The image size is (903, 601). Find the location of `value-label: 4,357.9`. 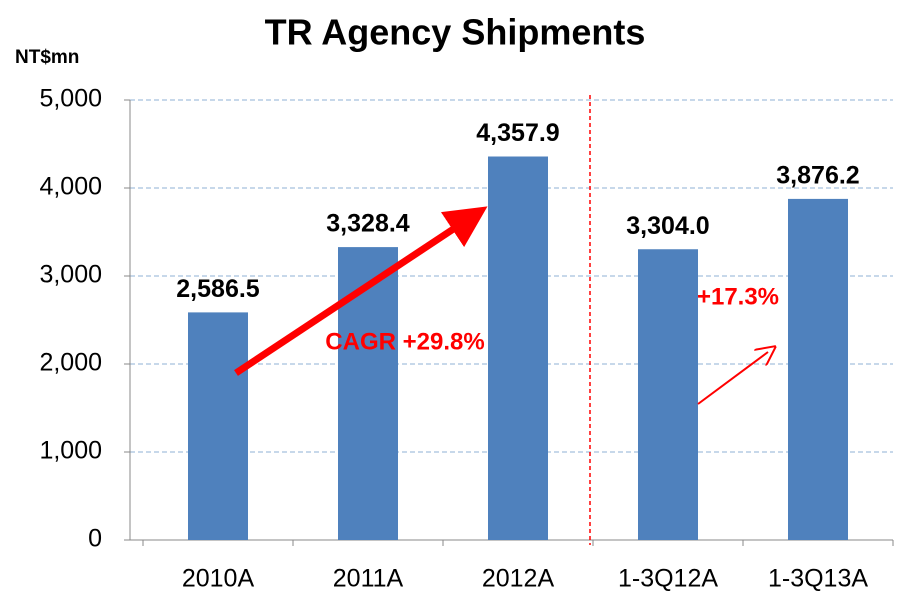

value-label: 4,357.9 is located at coordinates (517, 133).